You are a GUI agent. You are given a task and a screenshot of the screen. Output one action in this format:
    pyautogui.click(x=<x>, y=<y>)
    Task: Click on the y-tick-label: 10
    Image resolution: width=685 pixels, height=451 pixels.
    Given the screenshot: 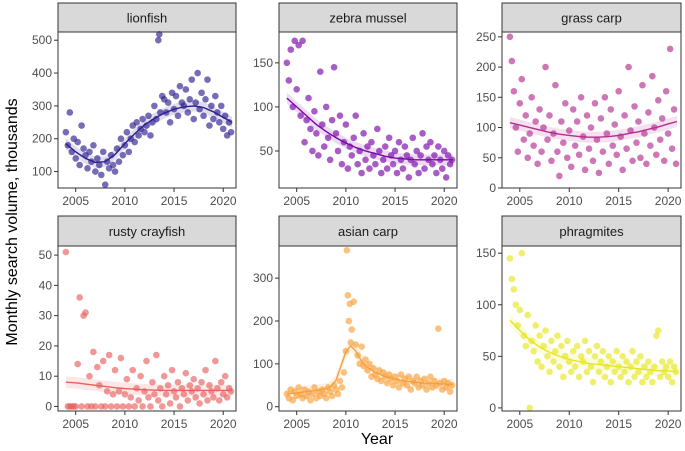 What is the action you would take?
    pyautogui.click(x=46, y=376)
    